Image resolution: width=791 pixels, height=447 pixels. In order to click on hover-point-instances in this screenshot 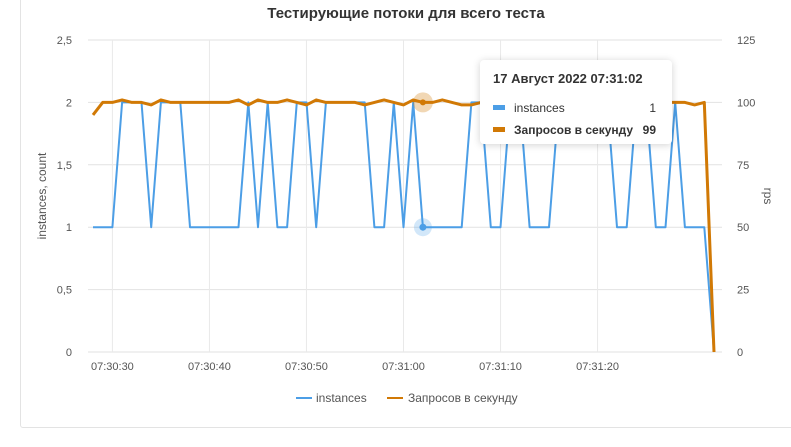, I will do `click(423, 227)`.